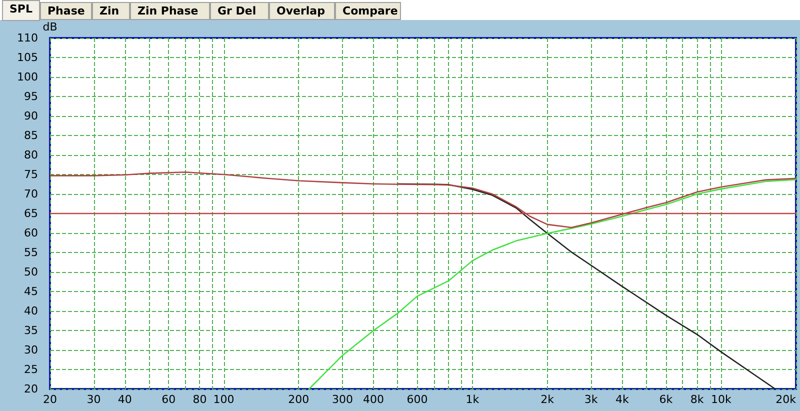 The height and width of the screenshot is (411, 800). I want to click on y-tick-label: 45, so click(31, 291).